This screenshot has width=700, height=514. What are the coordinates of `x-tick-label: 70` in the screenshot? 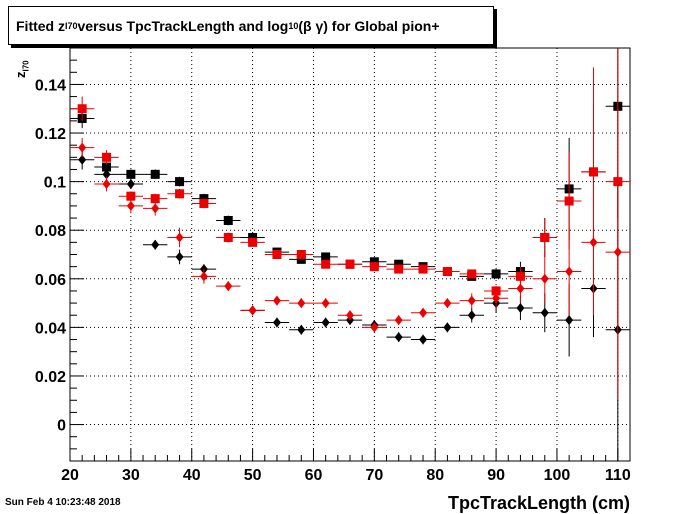 It's located at (374, 475).